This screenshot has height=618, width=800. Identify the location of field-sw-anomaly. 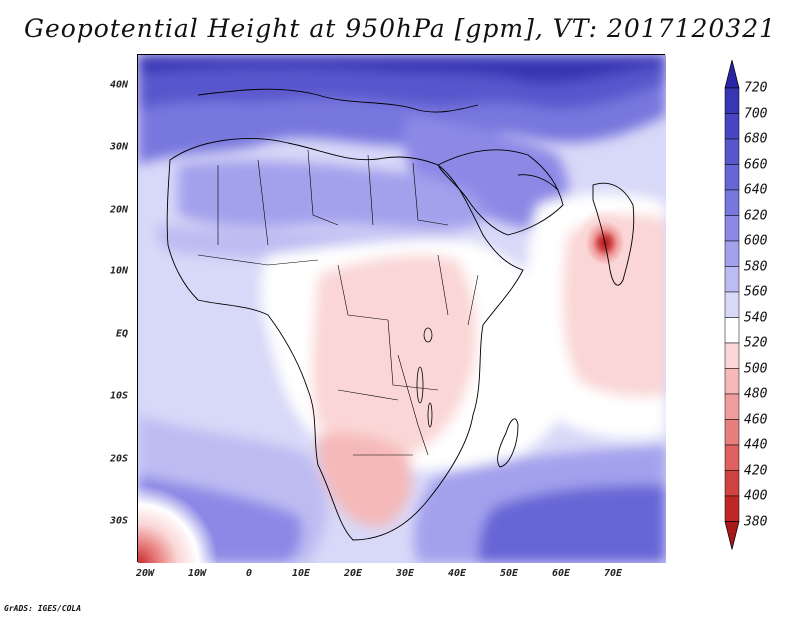
(178, 524).